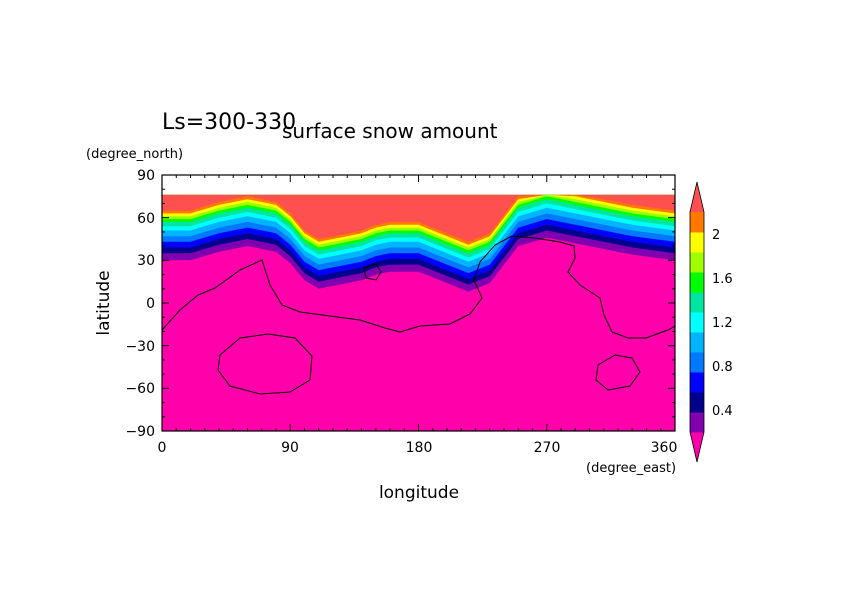 This screenshot has width=842, height=595. I want to click on x-tick-label: 180, so click(419, 448).